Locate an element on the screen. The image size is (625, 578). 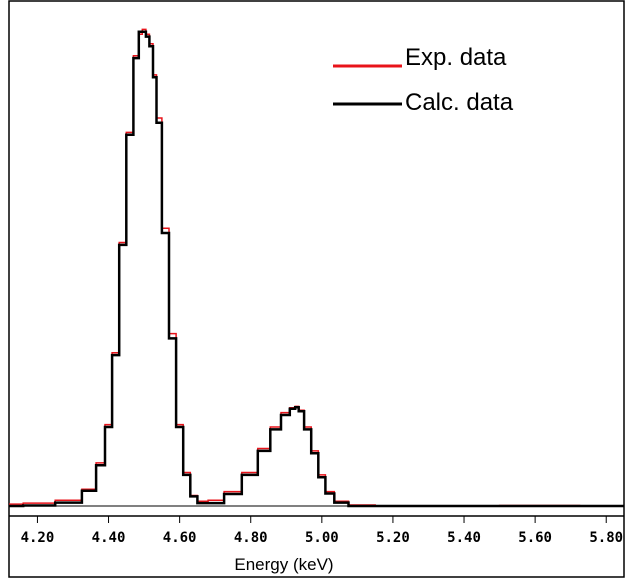
x-ticks: 4.20 4.40 4.60 4.80 5.00 5.20 5.40 5.60 5.80 is located at coordinates (322, 531).